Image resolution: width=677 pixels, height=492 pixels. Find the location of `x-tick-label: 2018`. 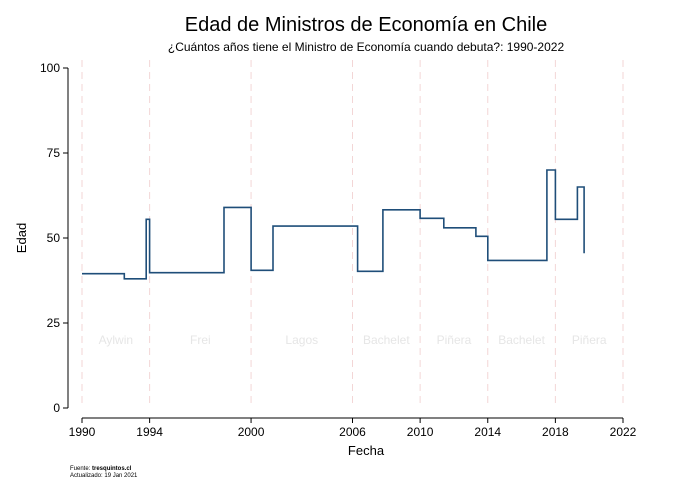

x-tick-label: 2018 is located at coordinates (555, 432).